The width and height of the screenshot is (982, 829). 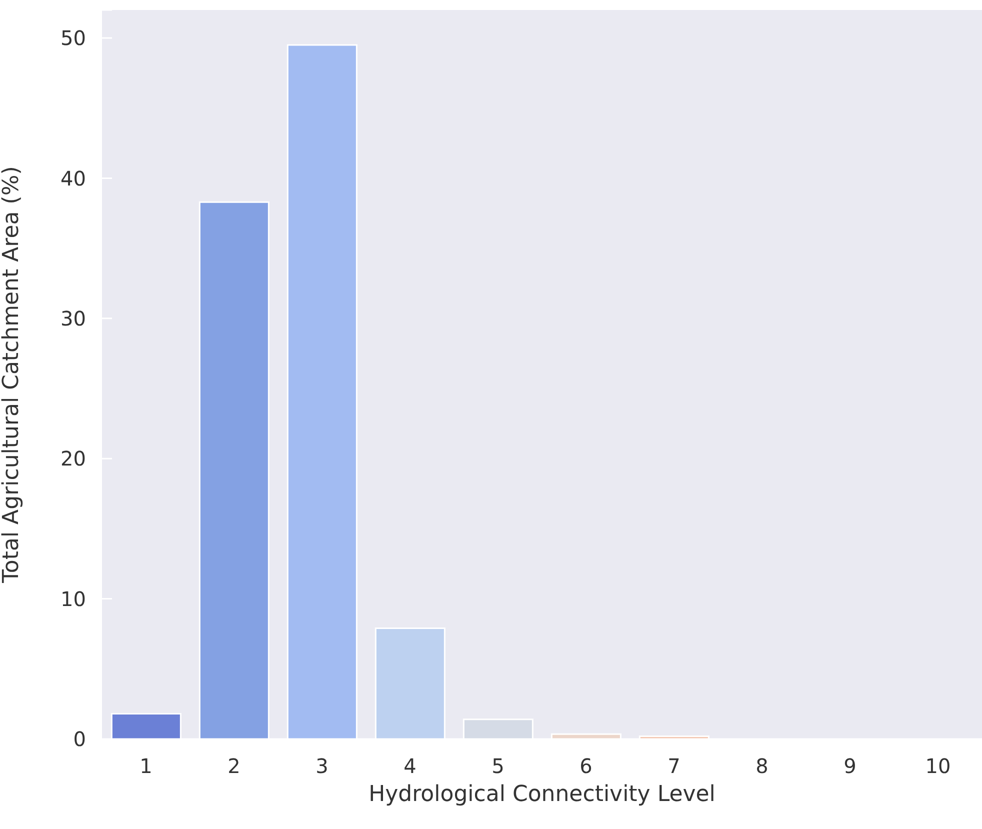 I want to click on y-tick-label: 0, so click(x=79, y=739).